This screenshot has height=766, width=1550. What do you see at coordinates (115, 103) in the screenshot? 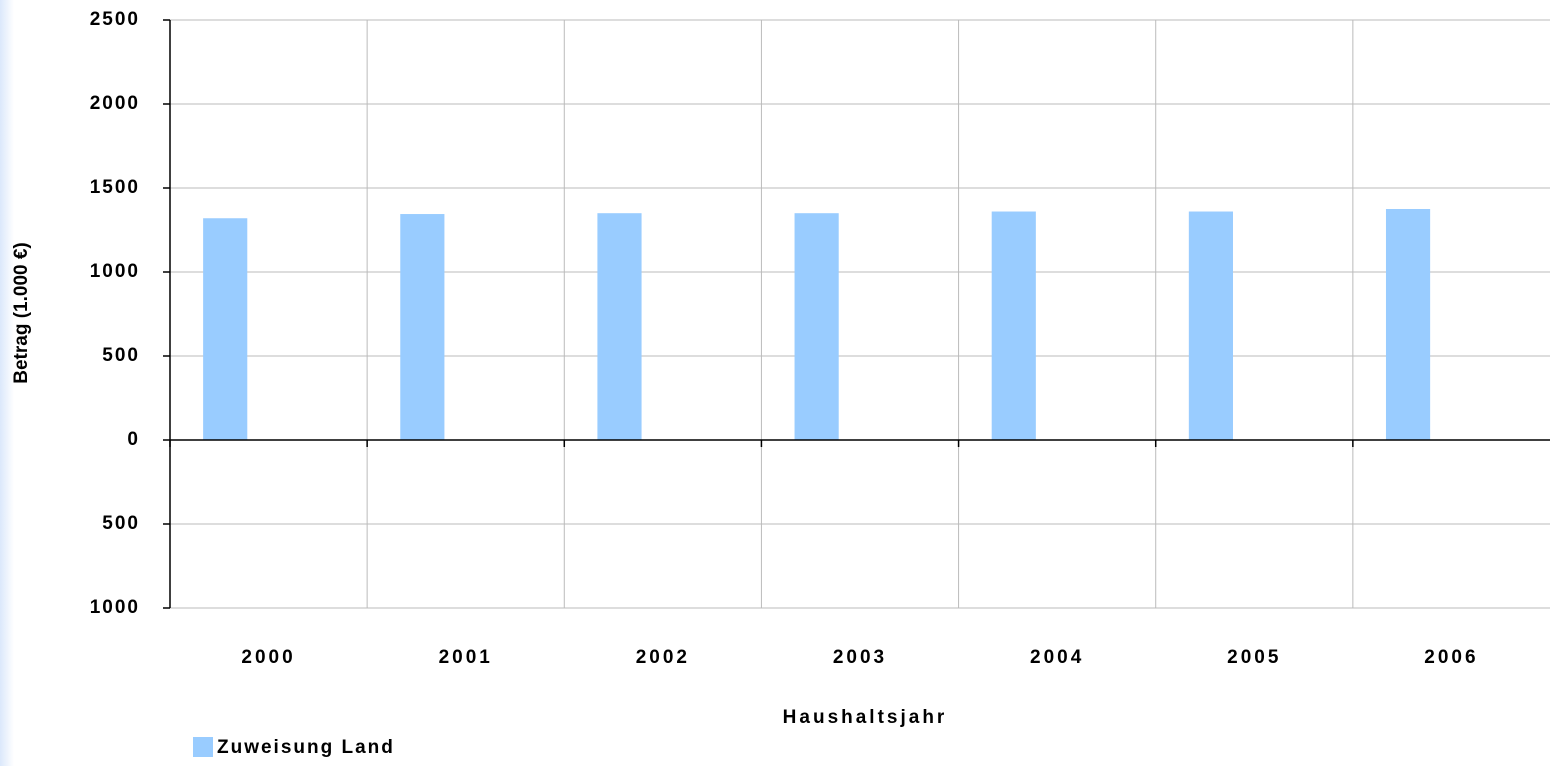
I see `y-tick-label: 2000` at bounding box center [115, 103].